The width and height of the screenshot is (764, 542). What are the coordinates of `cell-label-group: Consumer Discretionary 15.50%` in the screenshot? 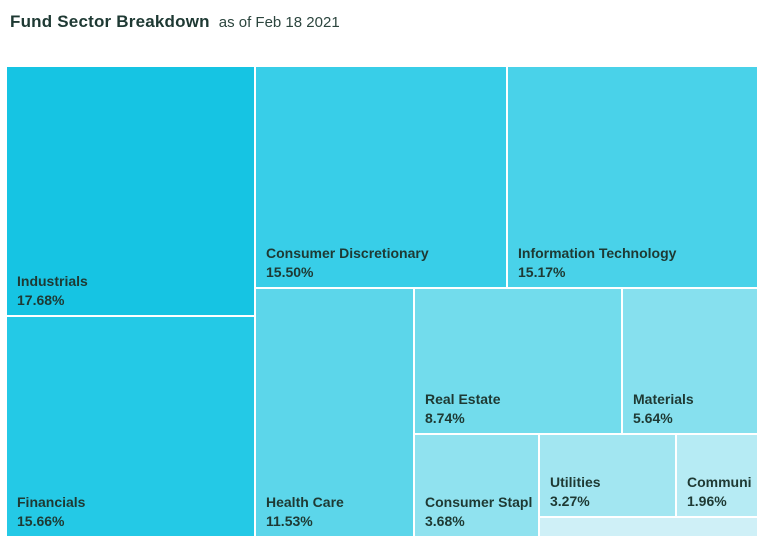 It's located at (383, 263).